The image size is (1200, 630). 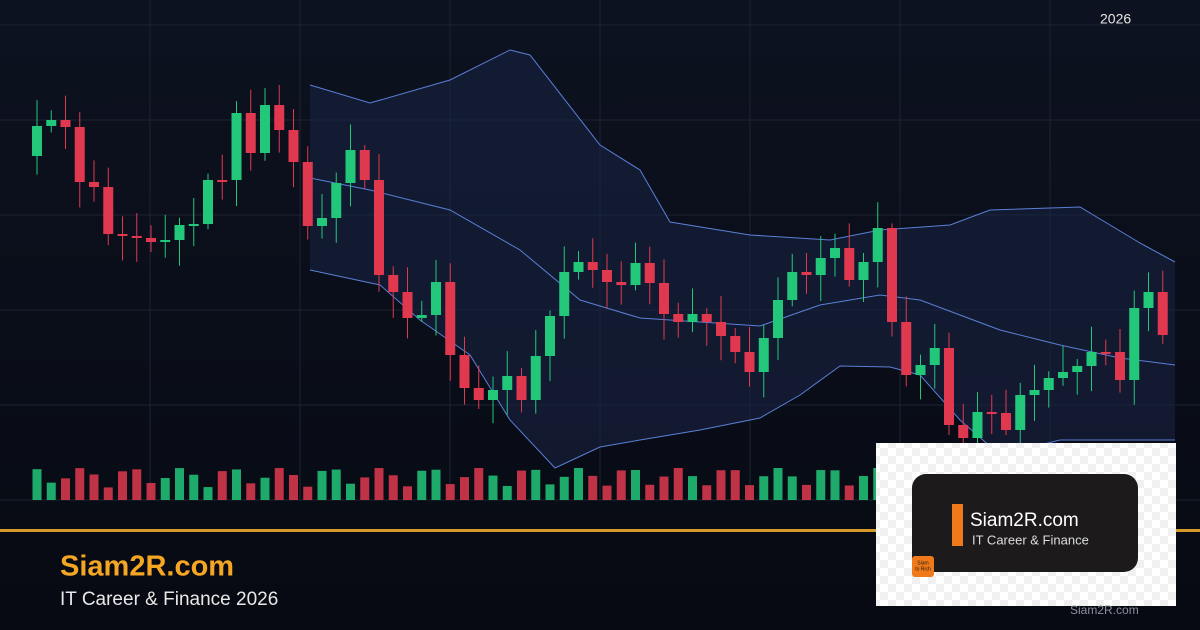 I want to click on logo-tagline: IT Career & Finance, so click(x=1030, y=539).